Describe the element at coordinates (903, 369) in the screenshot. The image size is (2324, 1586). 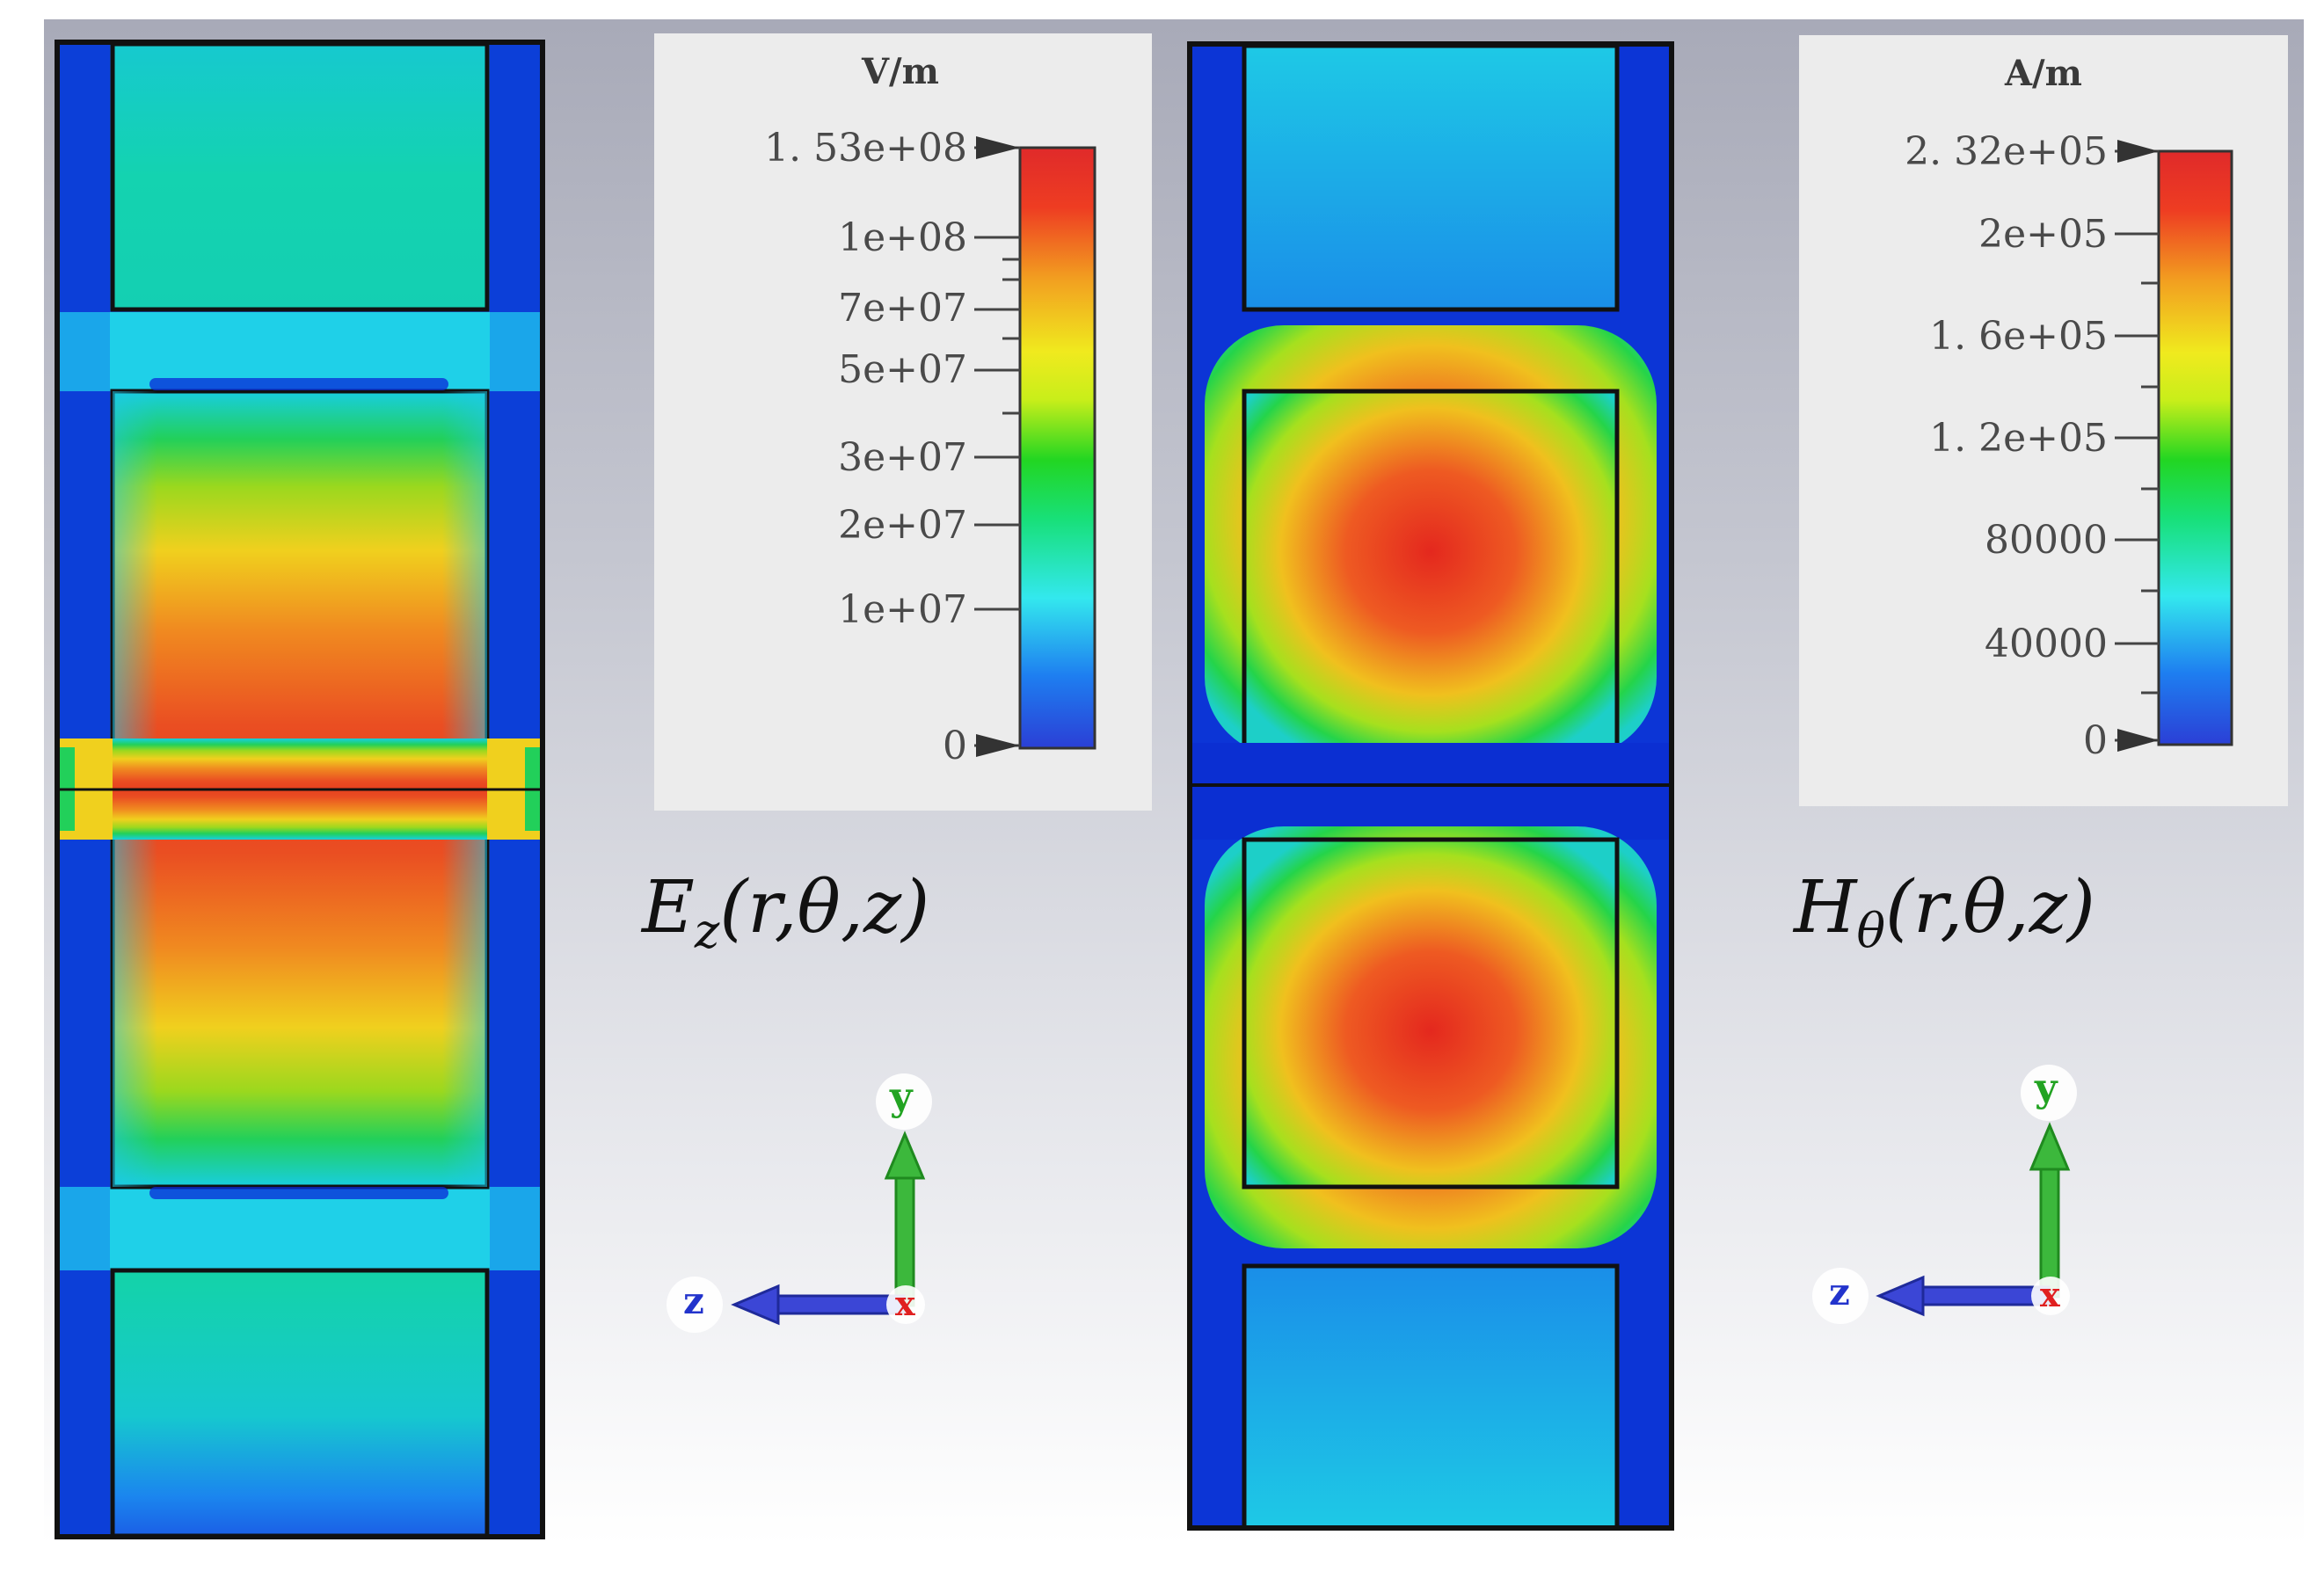
I see `ez-legend-tick: 5e+07` at that location.